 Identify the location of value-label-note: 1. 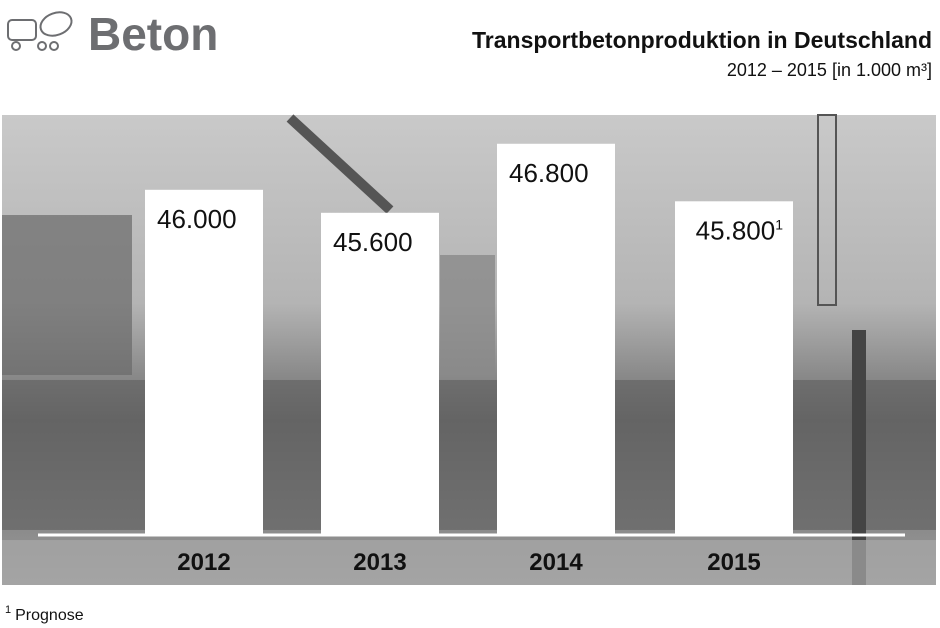
(779, 224).